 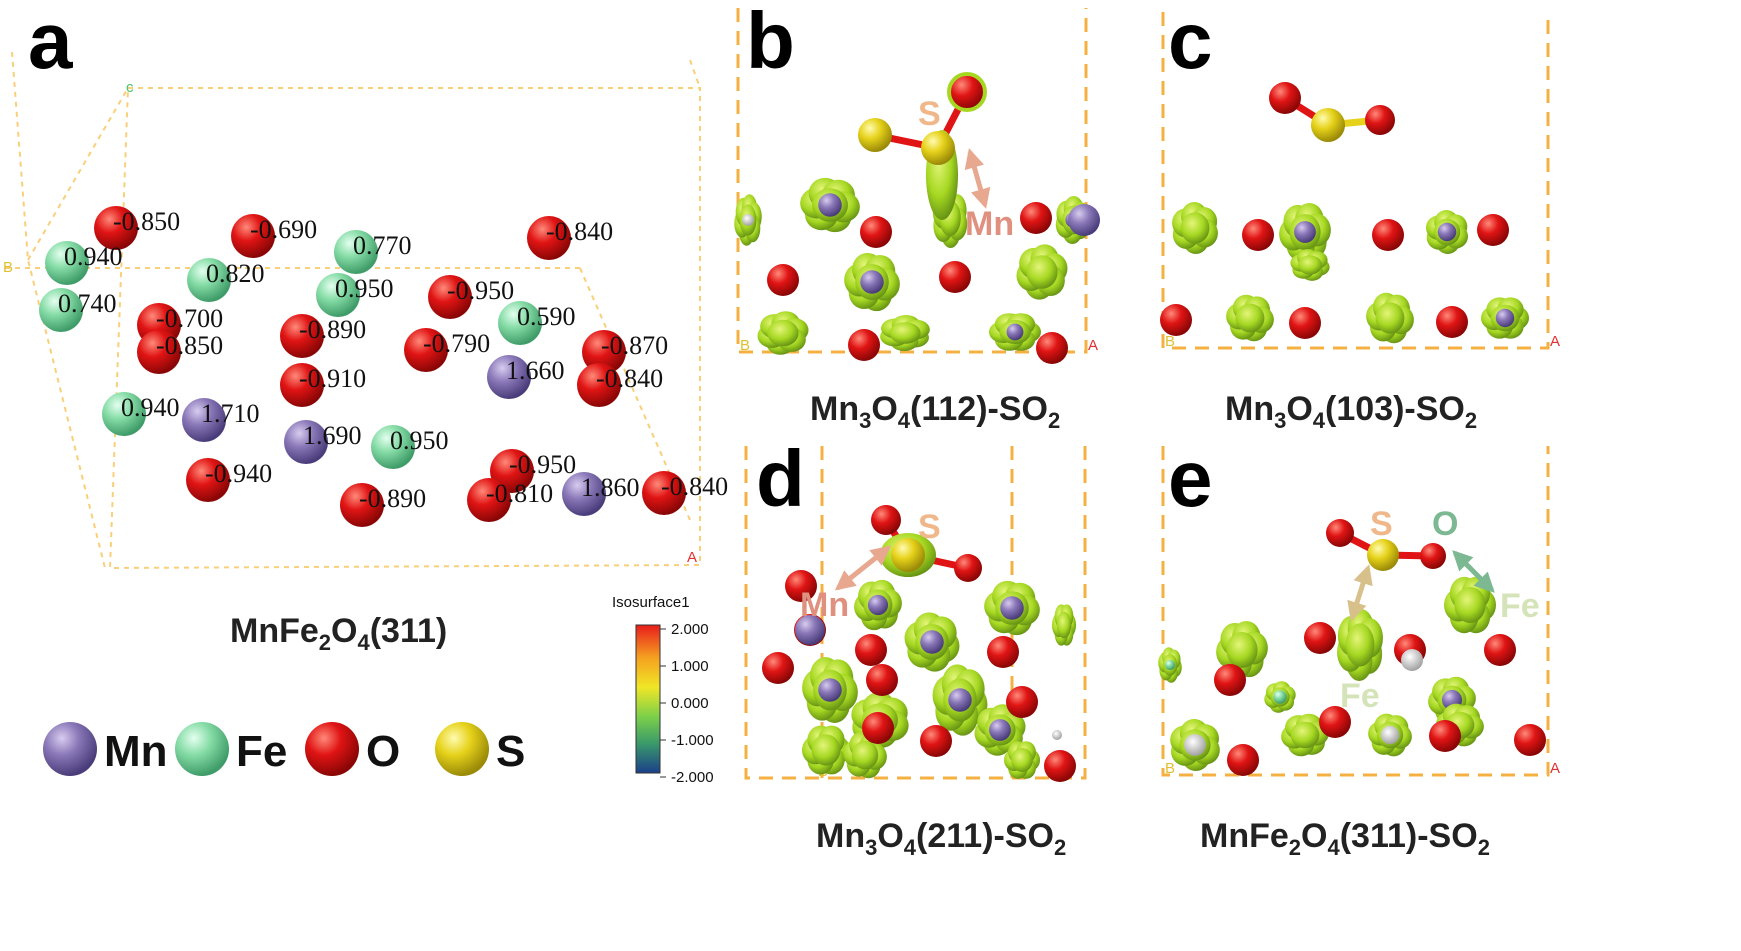 I want to click on atom-fe: 0.950, so click(x=355, y=295).